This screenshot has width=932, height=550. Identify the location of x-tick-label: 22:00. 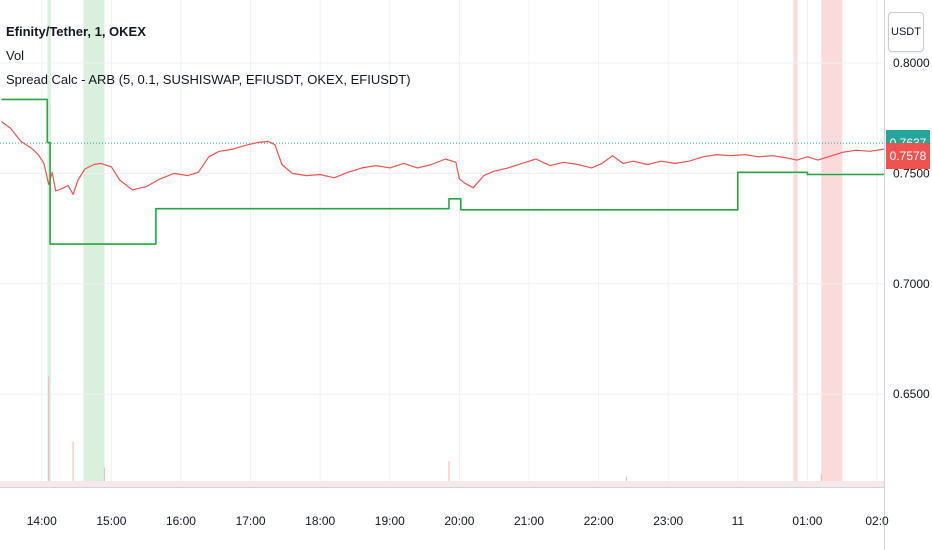
(599, 521).